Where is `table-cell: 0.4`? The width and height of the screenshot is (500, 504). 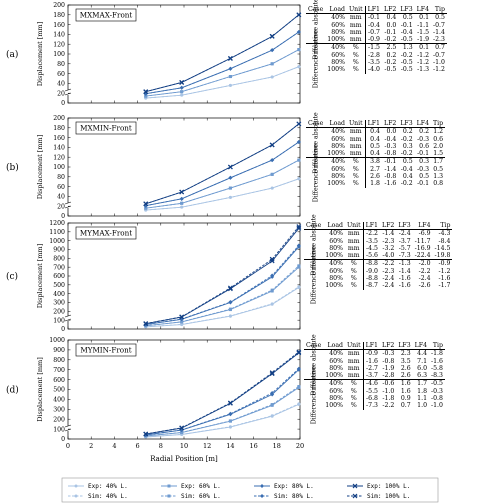 table-cell: 0.4 is located at coordinates (373, 154).